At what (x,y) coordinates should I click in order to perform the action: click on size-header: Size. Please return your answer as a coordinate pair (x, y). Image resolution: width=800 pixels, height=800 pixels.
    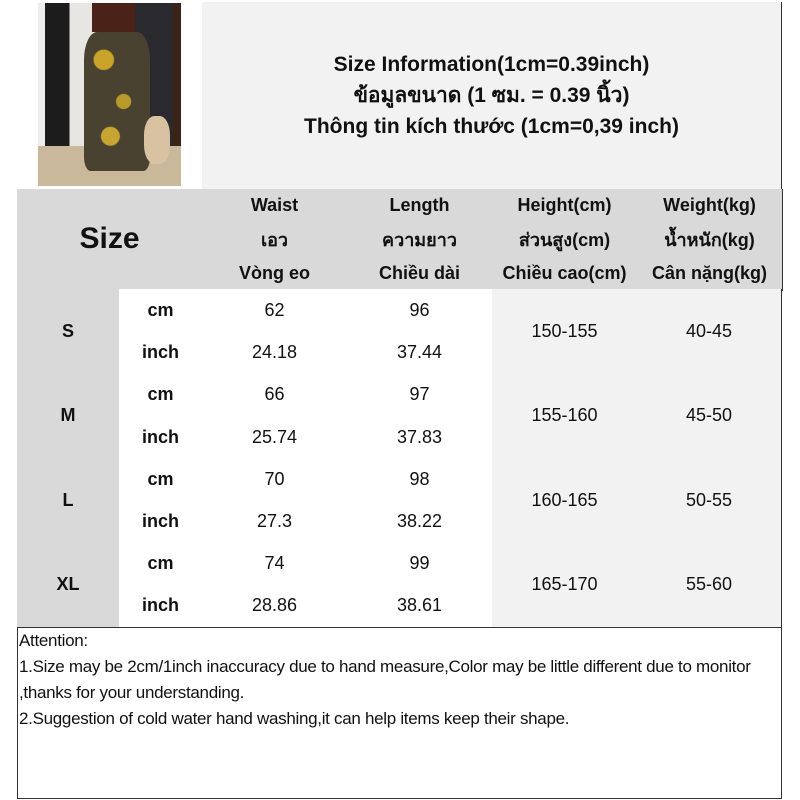
    Looking at the image, I should click on (110, 239).